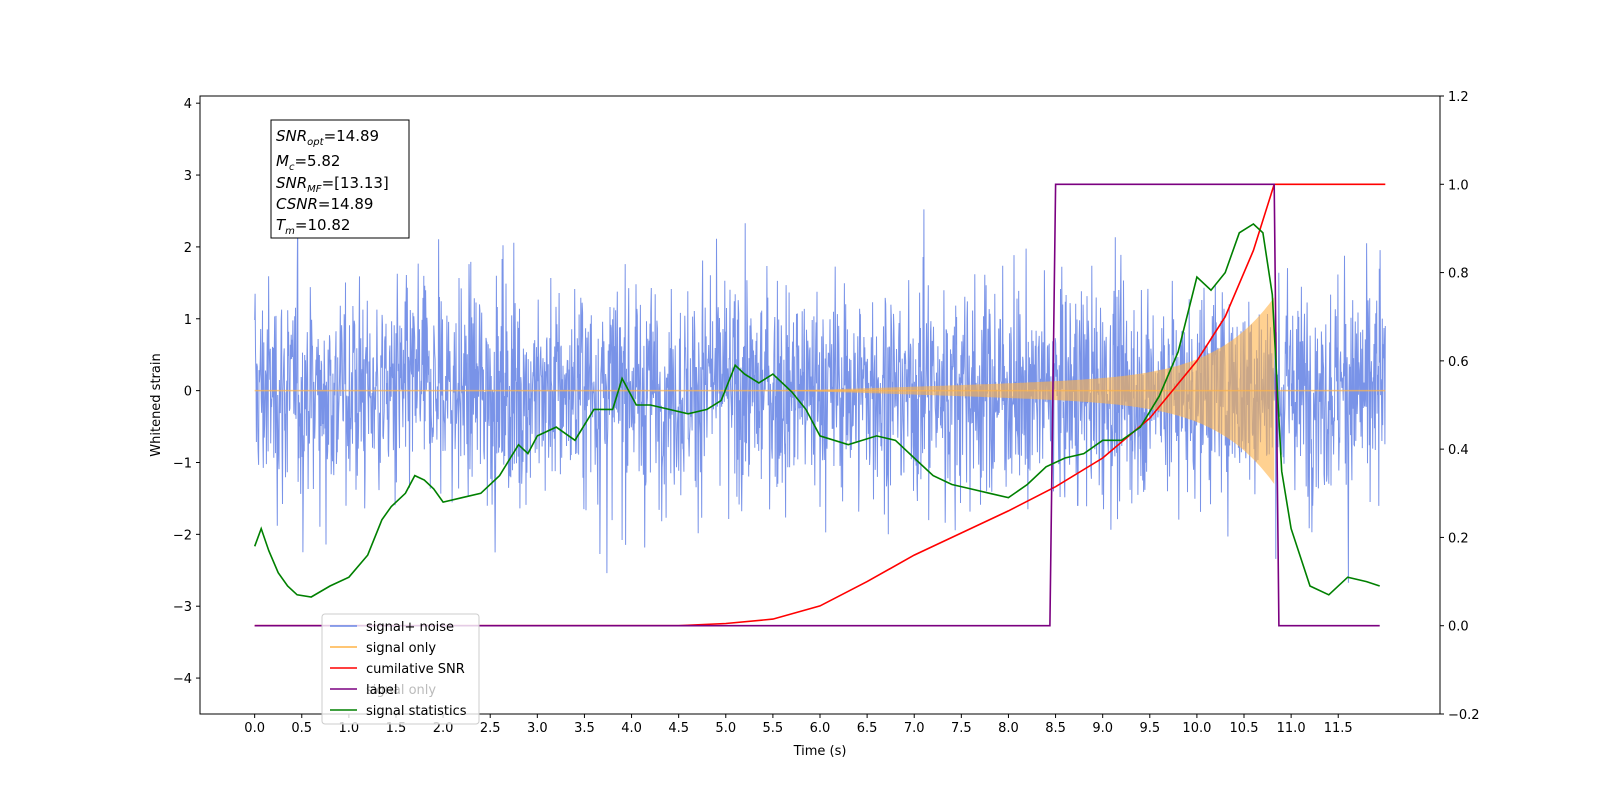 The image size is (1600, 800). I want to click on x-tick-label: 1.5, so click(396, 728).